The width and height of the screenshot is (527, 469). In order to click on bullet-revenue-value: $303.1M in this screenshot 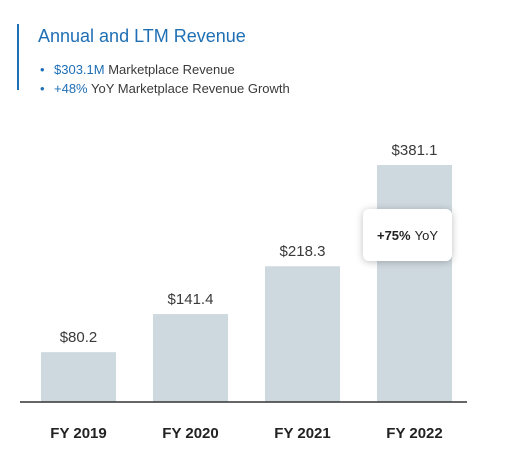, I will do `click(79, 69)`.